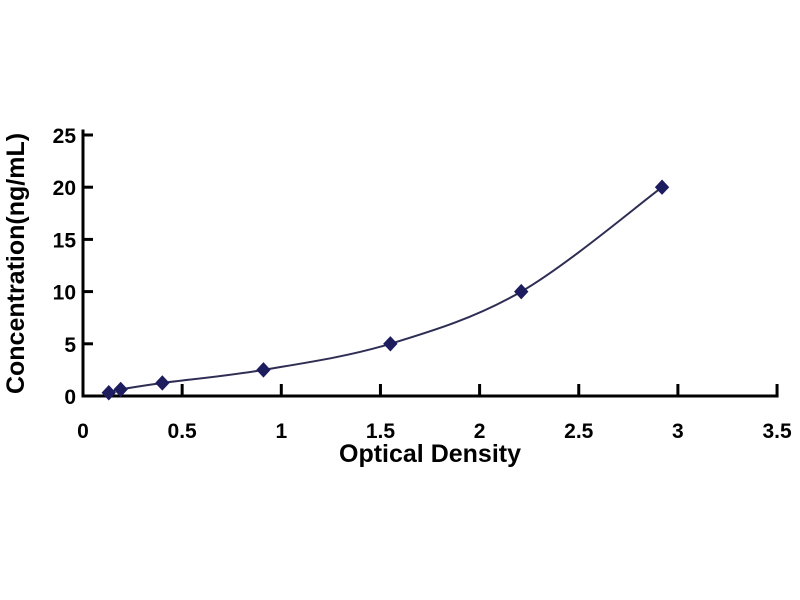  What do you see at coordinates (381, 431) in the screenshot?
I see `x-tick-label: 1.5` at bounding box center [381, 431].